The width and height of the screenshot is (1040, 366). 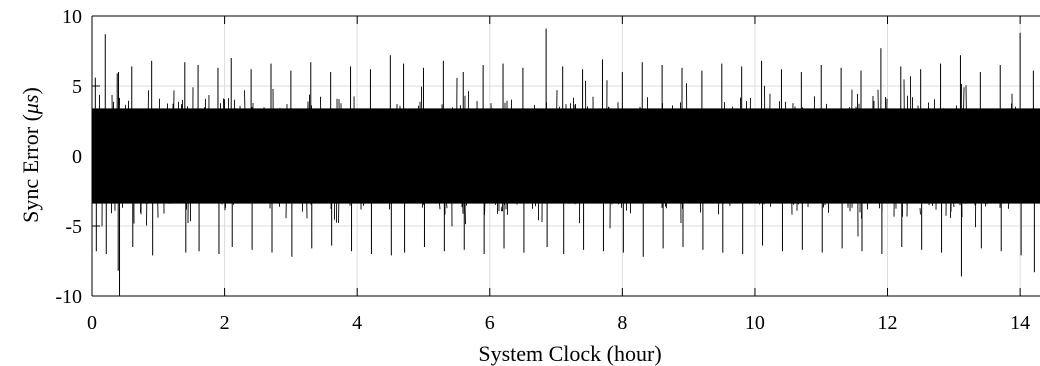 I want to click on y-tick-label: -5, so click(x=73, y=227).